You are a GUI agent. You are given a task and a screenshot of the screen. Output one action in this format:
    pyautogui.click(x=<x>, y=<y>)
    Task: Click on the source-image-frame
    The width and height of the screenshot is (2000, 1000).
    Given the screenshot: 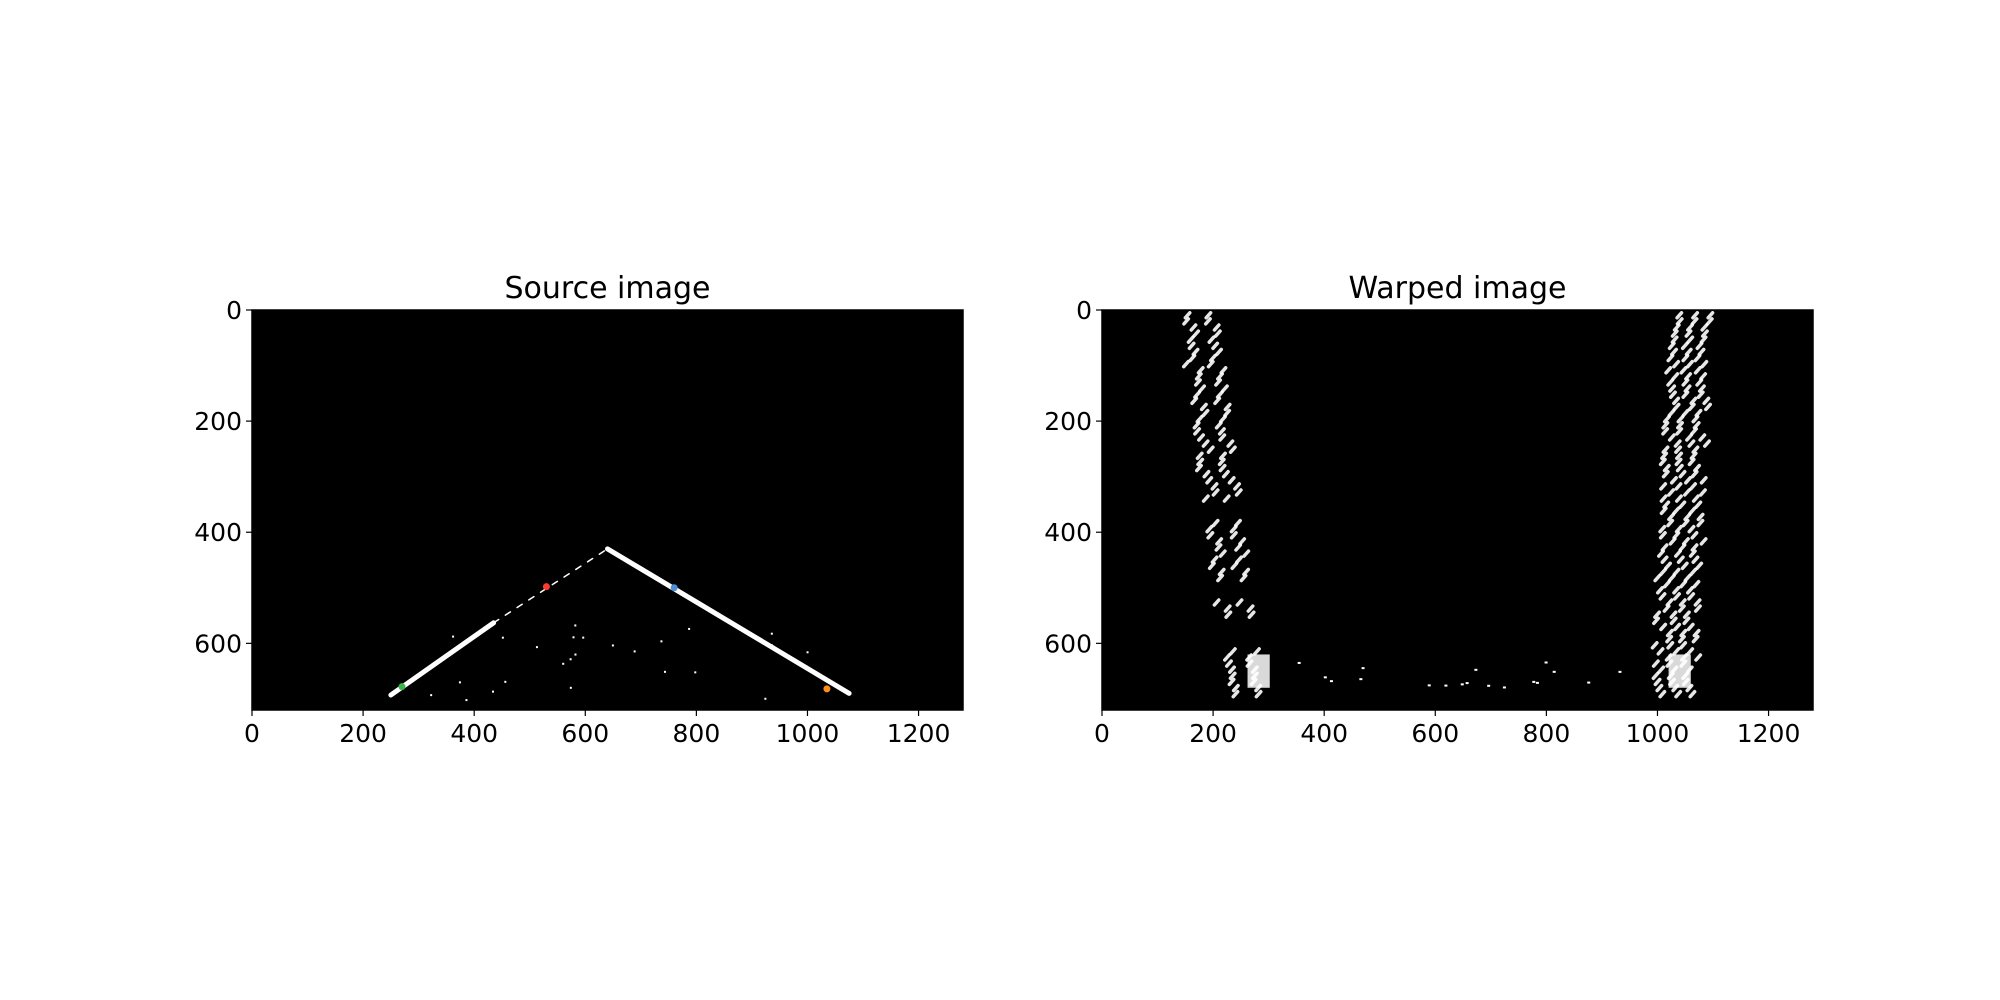 What is the action you would take?
    pyautogui.click(x=607, y=510)
    